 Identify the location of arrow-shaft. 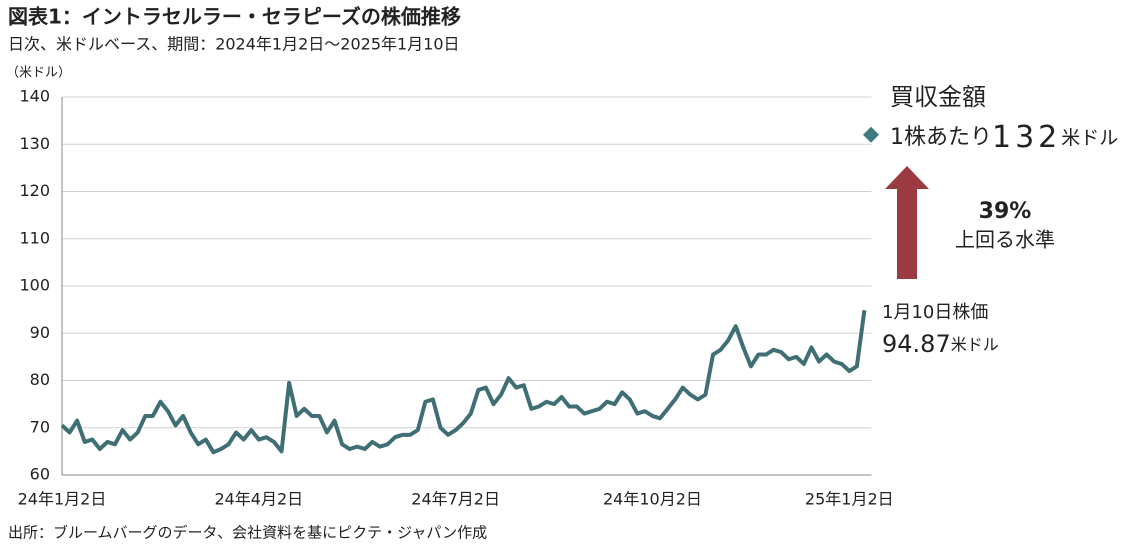
(907, 233).